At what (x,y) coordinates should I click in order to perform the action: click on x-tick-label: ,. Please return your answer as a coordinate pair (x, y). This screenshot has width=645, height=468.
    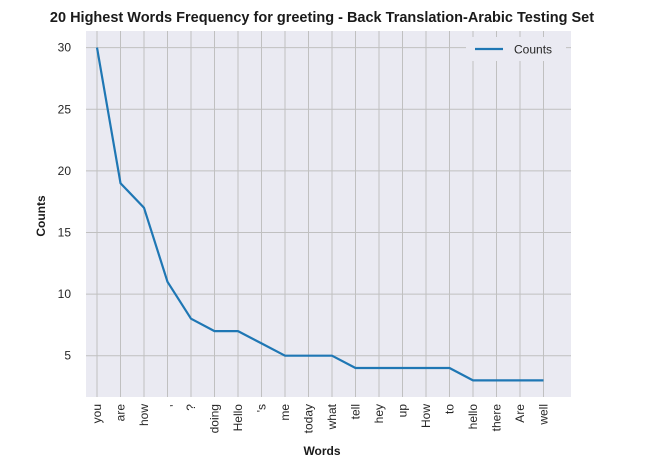
    Looking at the image, I should click on (168, 405).